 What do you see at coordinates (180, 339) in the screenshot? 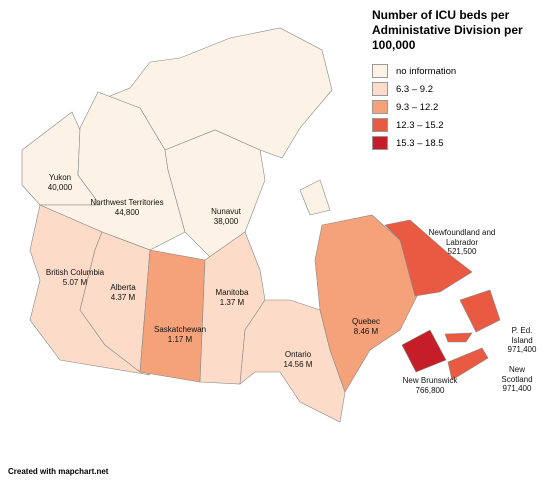
I see `region-population: 1.17 M` at bounding box center [180, 339].